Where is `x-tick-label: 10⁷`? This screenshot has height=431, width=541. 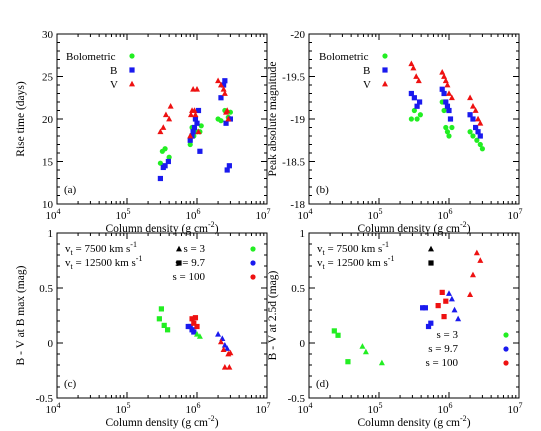 x-tick-label: 10⁷ is located at coordinates (263, 214).